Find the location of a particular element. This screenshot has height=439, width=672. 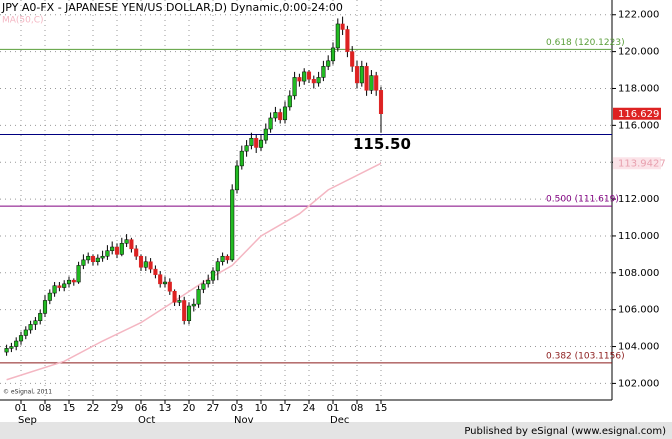

x-tick-label: 27 is located at coordinates (213, 408).